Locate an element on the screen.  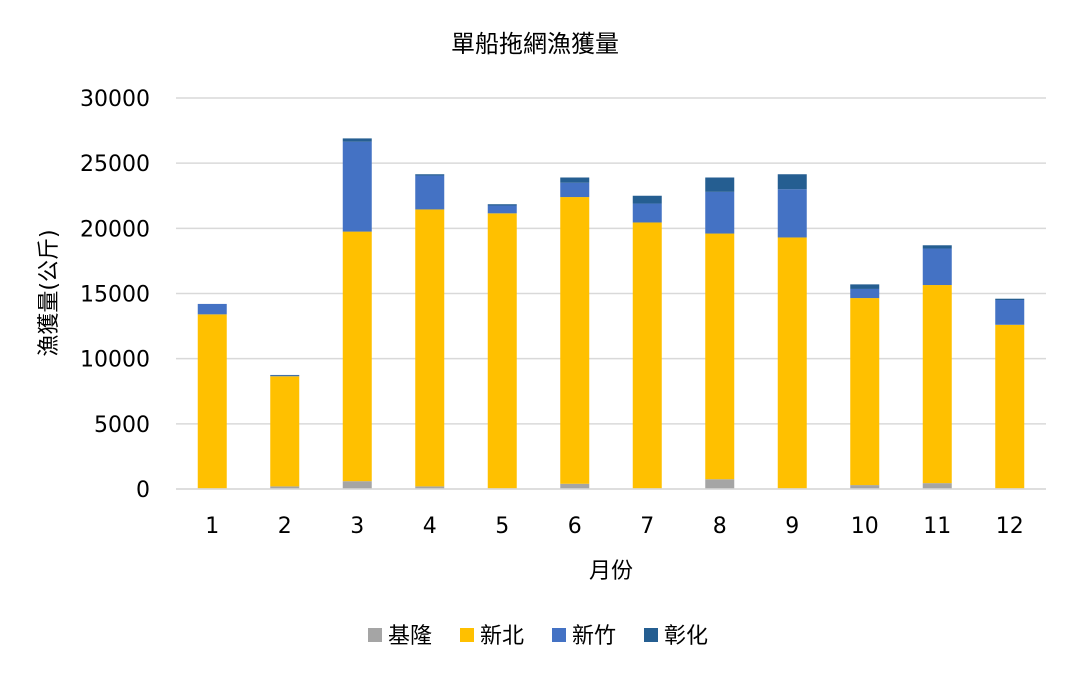
bar-segment-m1-s1 is located at coordinates (212, 401).